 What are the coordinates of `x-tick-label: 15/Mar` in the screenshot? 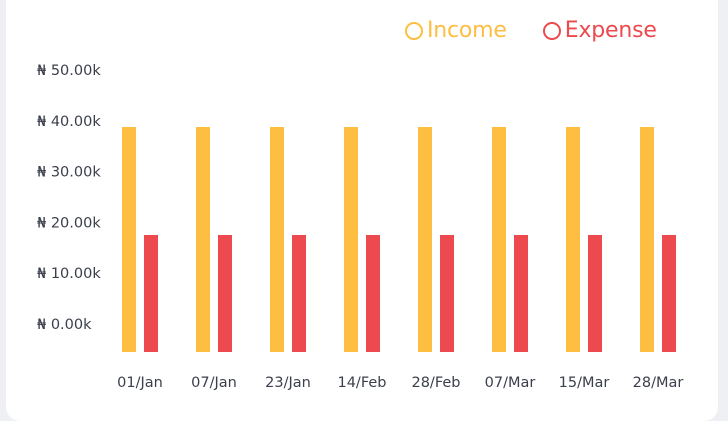 It's located at (584, 383).